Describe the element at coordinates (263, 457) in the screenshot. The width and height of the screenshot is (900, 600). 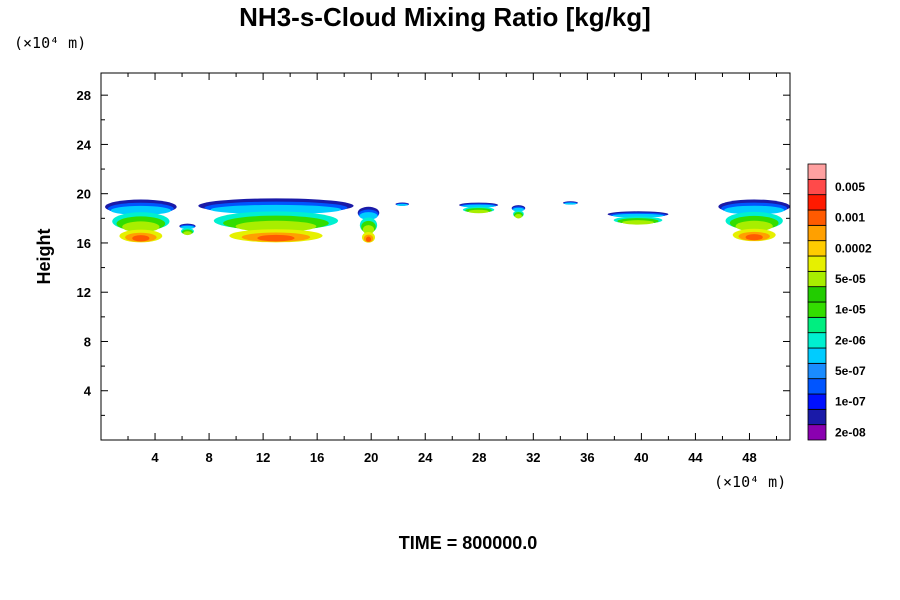
I see `x-tick-label: 12` at that location.